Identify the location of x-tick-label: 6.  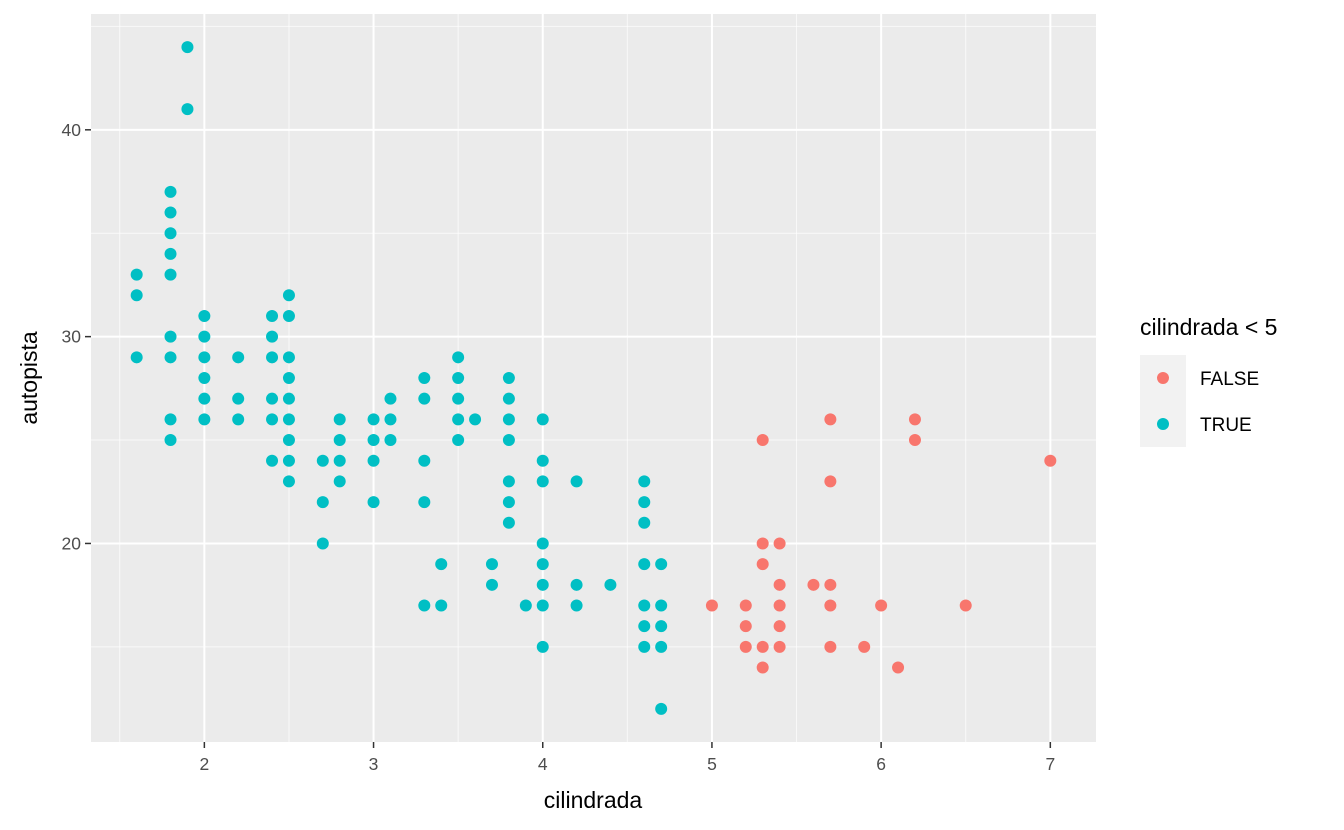
(881, 764).